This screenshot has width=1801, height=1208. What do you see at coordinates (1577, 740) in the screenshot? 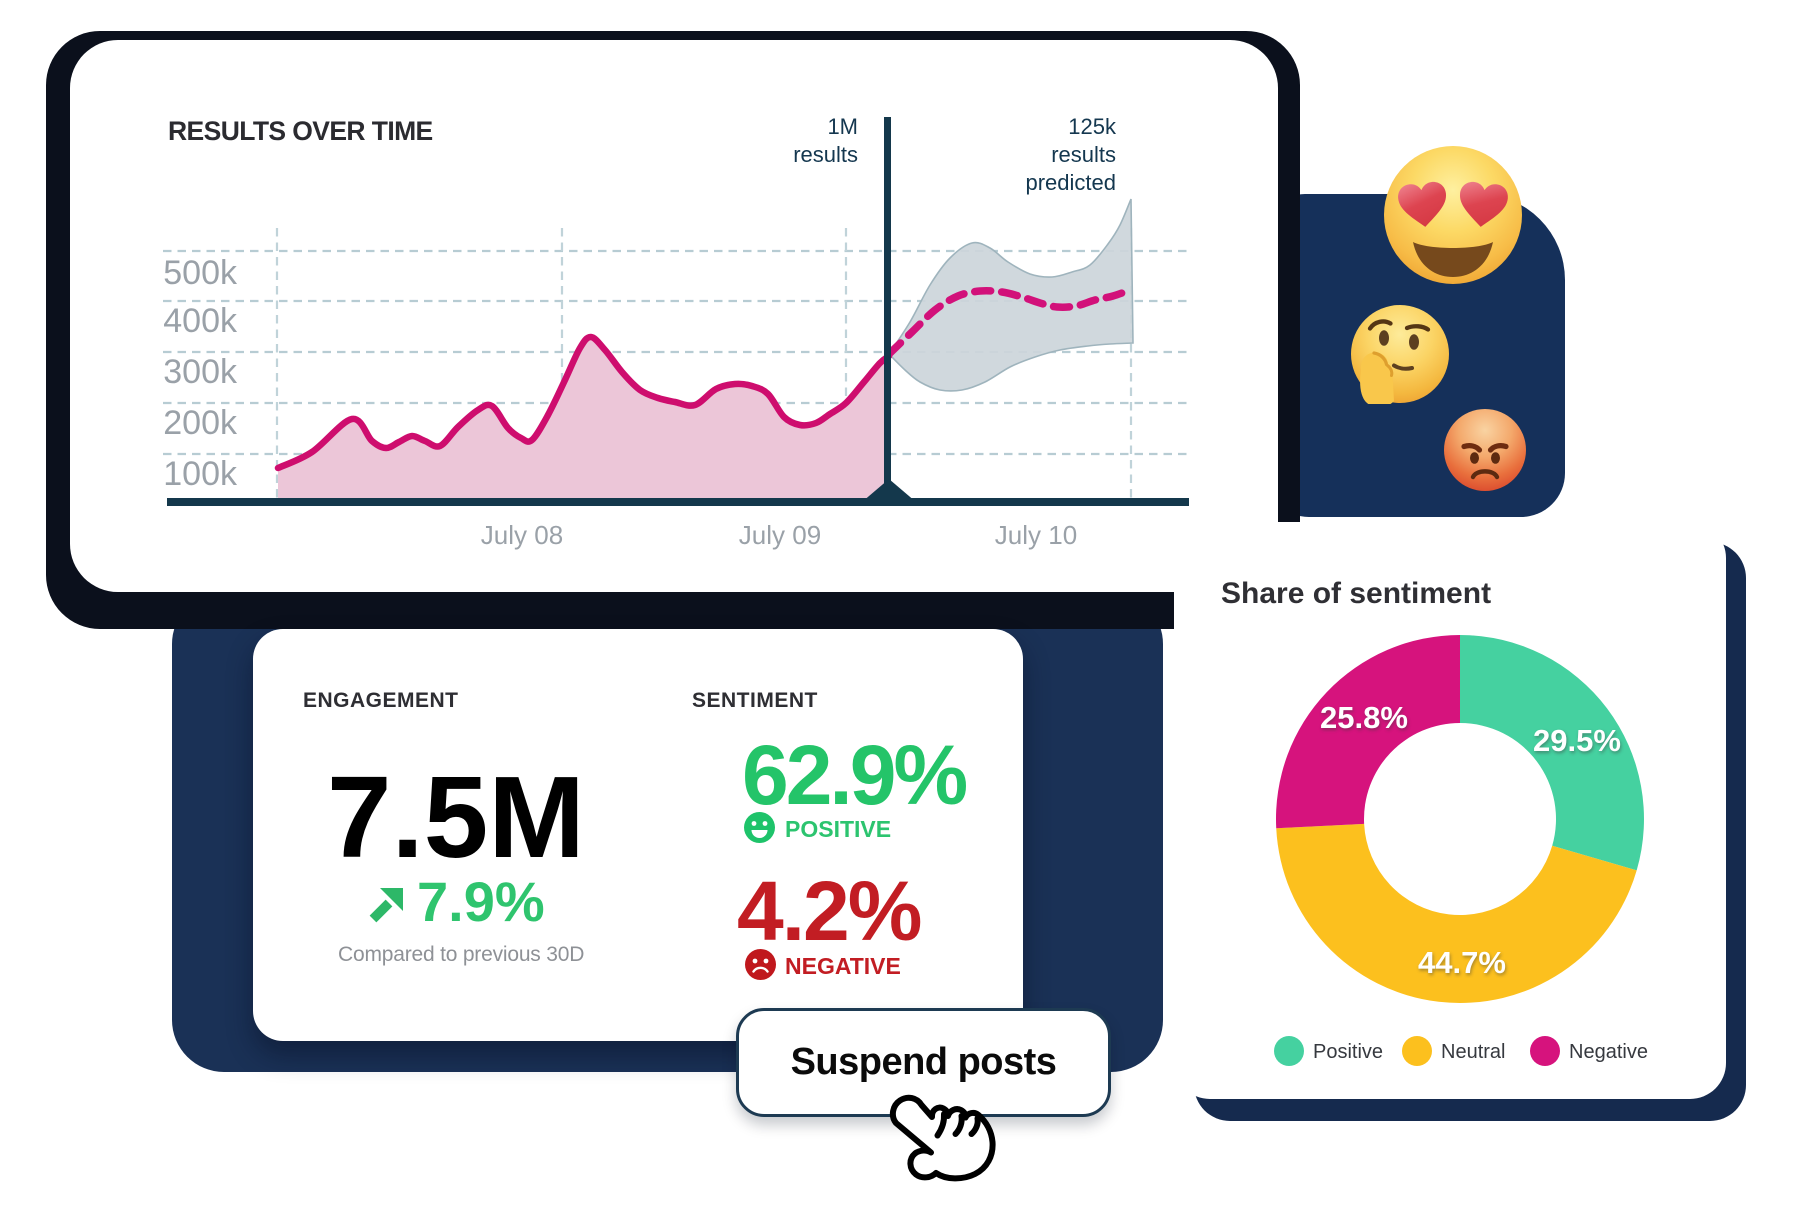
I see `svg-text: 29.5%` at bounding box center [1577, 740].